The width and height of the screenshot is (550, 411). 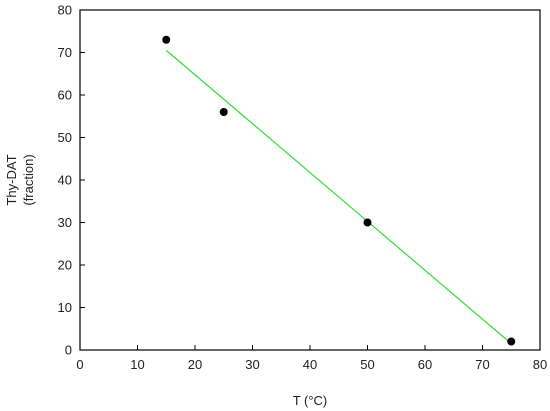 What do you see at coordinates (425, 364) in the screenshot?
I see `x-tick-label: 60` at bounding box center [425, 364].